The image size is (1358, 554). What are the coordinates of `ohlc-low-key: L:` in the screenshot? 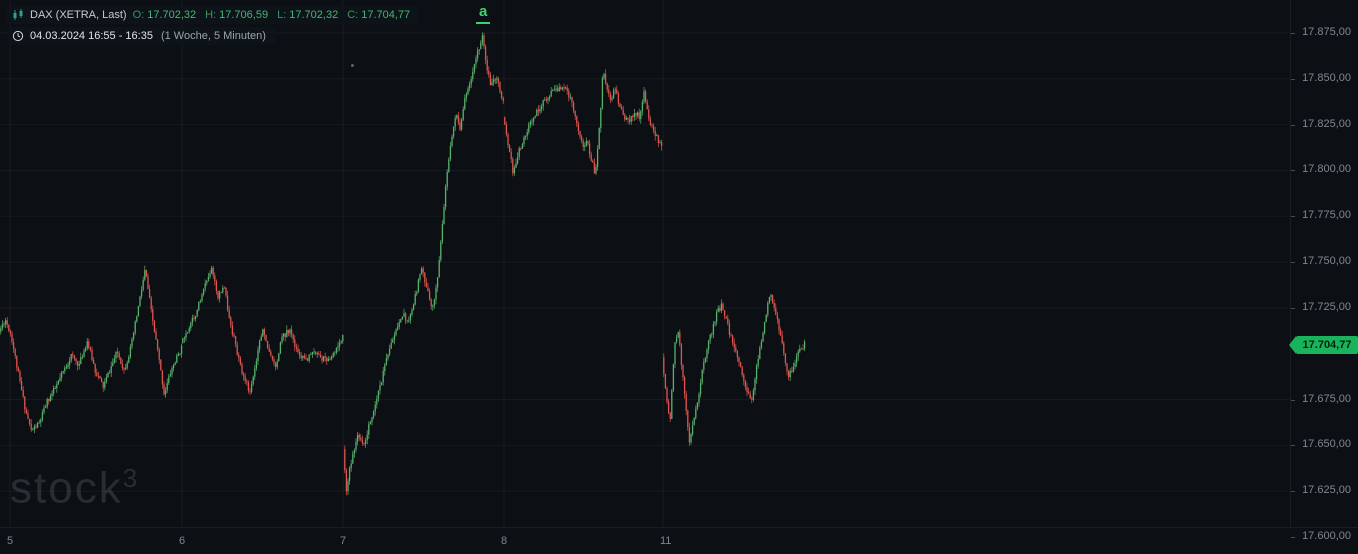 It's located at (282, 15).